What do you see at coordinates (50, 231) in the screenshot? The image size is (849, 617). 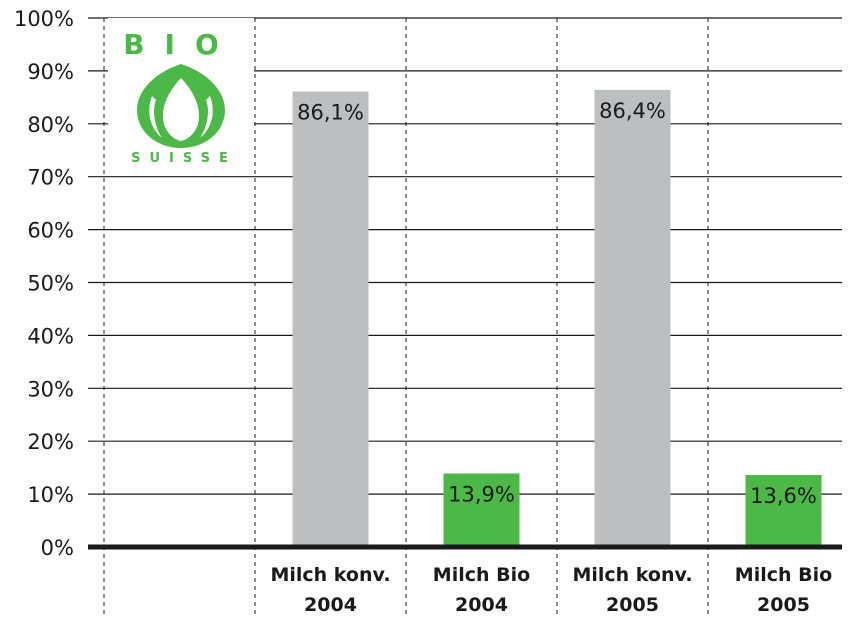 I see `y-tick-label: 60%` at bounding box center [50, 231].